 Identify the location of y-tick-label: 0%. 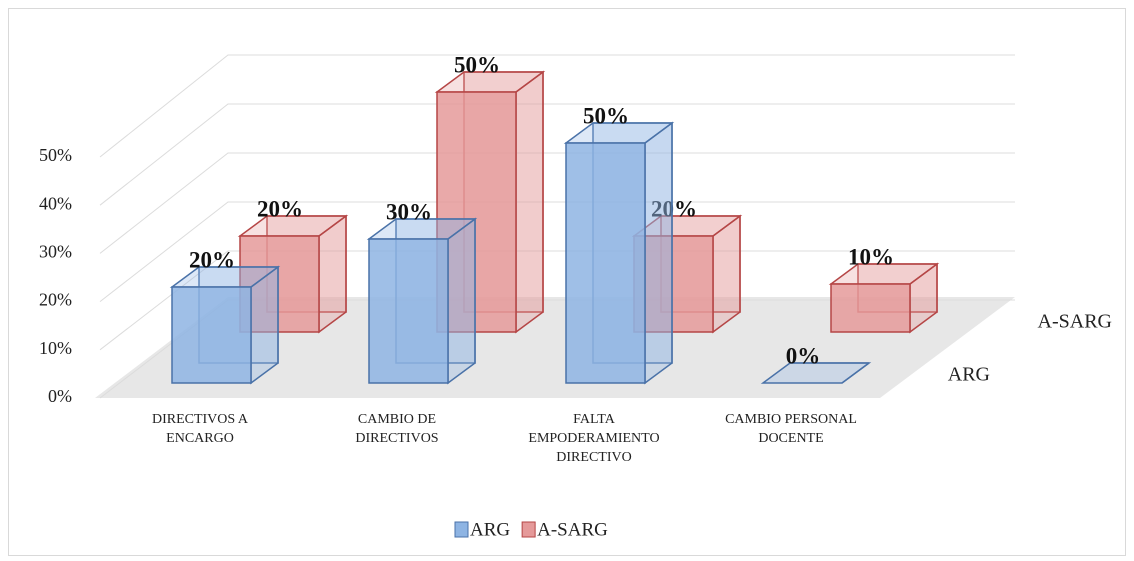
(60, 396).